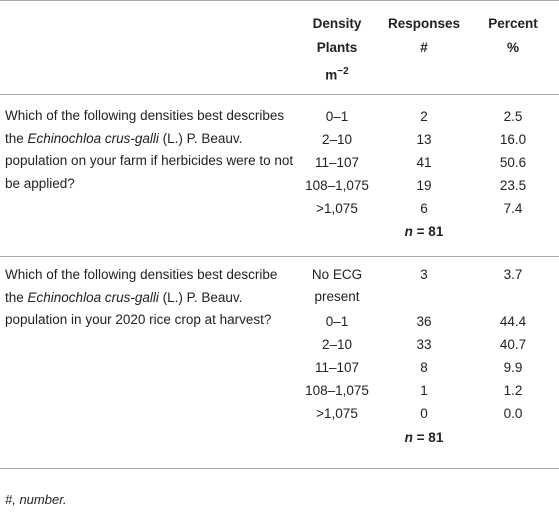 The image size is (559, 518). What do you see at coordinates (513, 116) in the screenshot?
I see `s1-percent-0: 2.5` at bounding box center [513, 116].